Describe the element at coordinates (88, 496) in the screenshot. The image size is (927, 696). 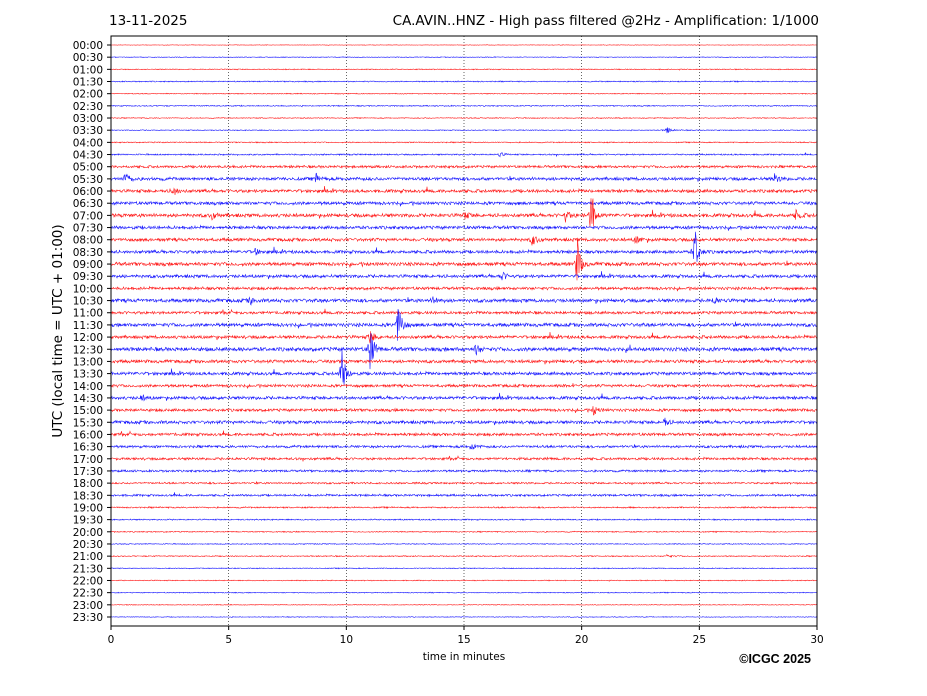
I see `y-tick-label: 18:30` at that location.